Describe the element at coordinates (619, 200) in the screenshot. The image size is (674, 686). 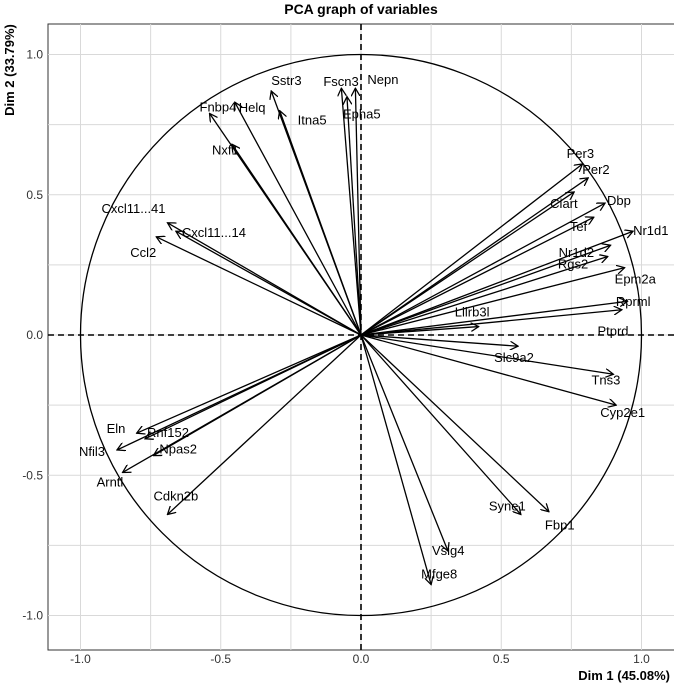
I see `label-dbp: Dbp` at that location.